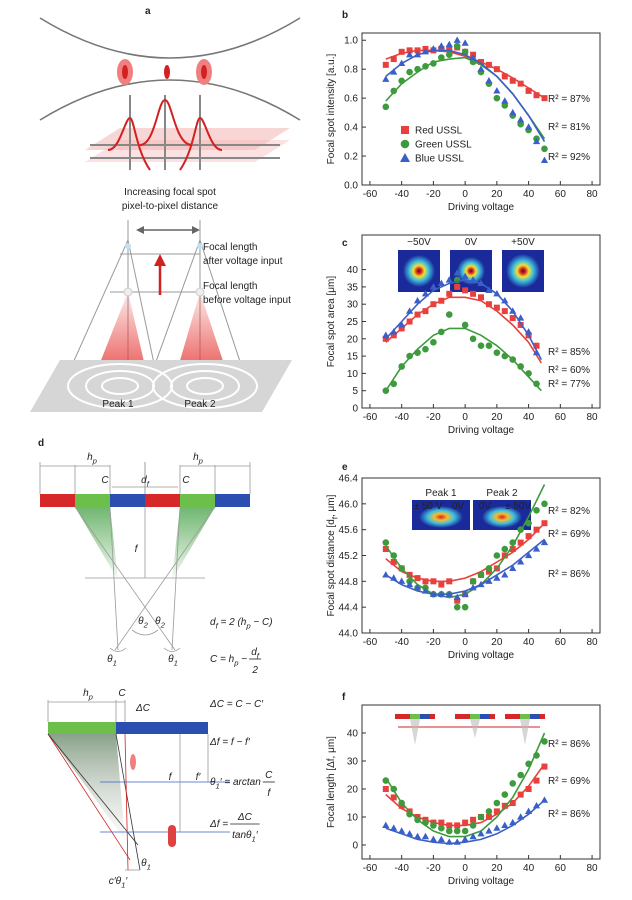 The image size is (632, 900). What do you see at coordinates (262, 622) in the screenshot?
I see `text-run: − C)` at bounding box center [262, 622].